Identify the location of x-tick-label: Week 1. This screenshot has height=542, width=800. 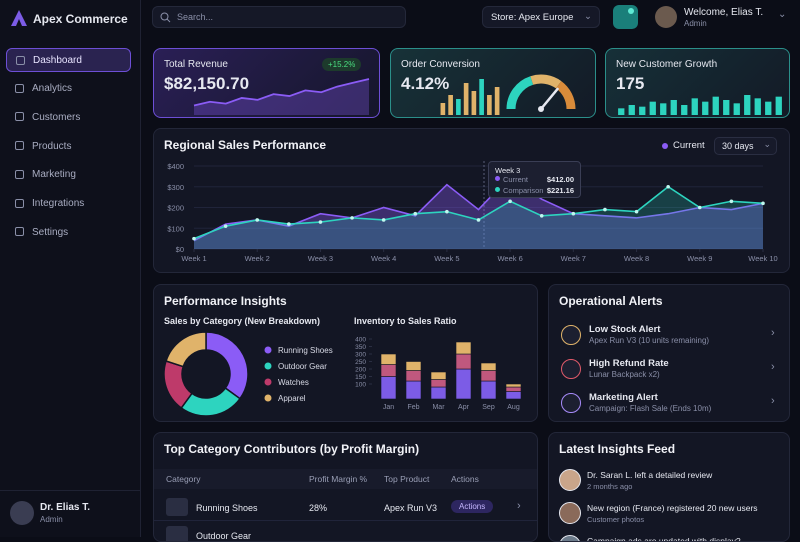
(193, 258).